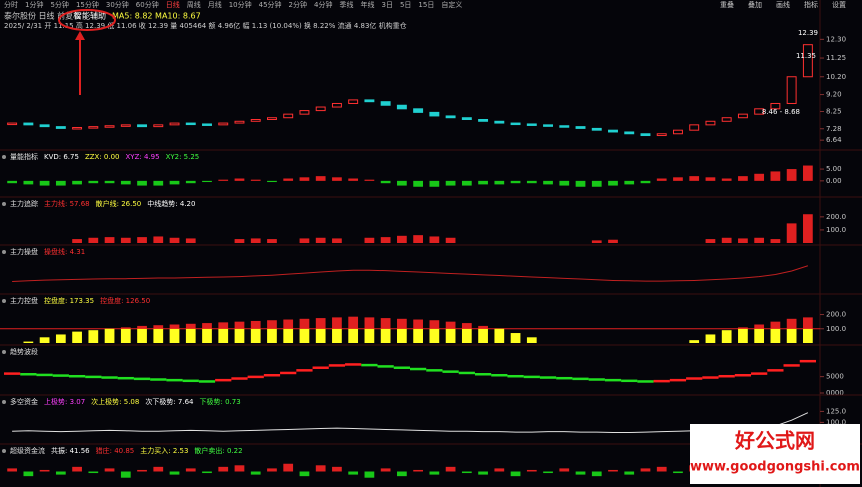 This screenshot has height=487, width=862. Describe the element at coordinates (215, 4) in the screenshot. I see `period-tab: 月线` at that location.